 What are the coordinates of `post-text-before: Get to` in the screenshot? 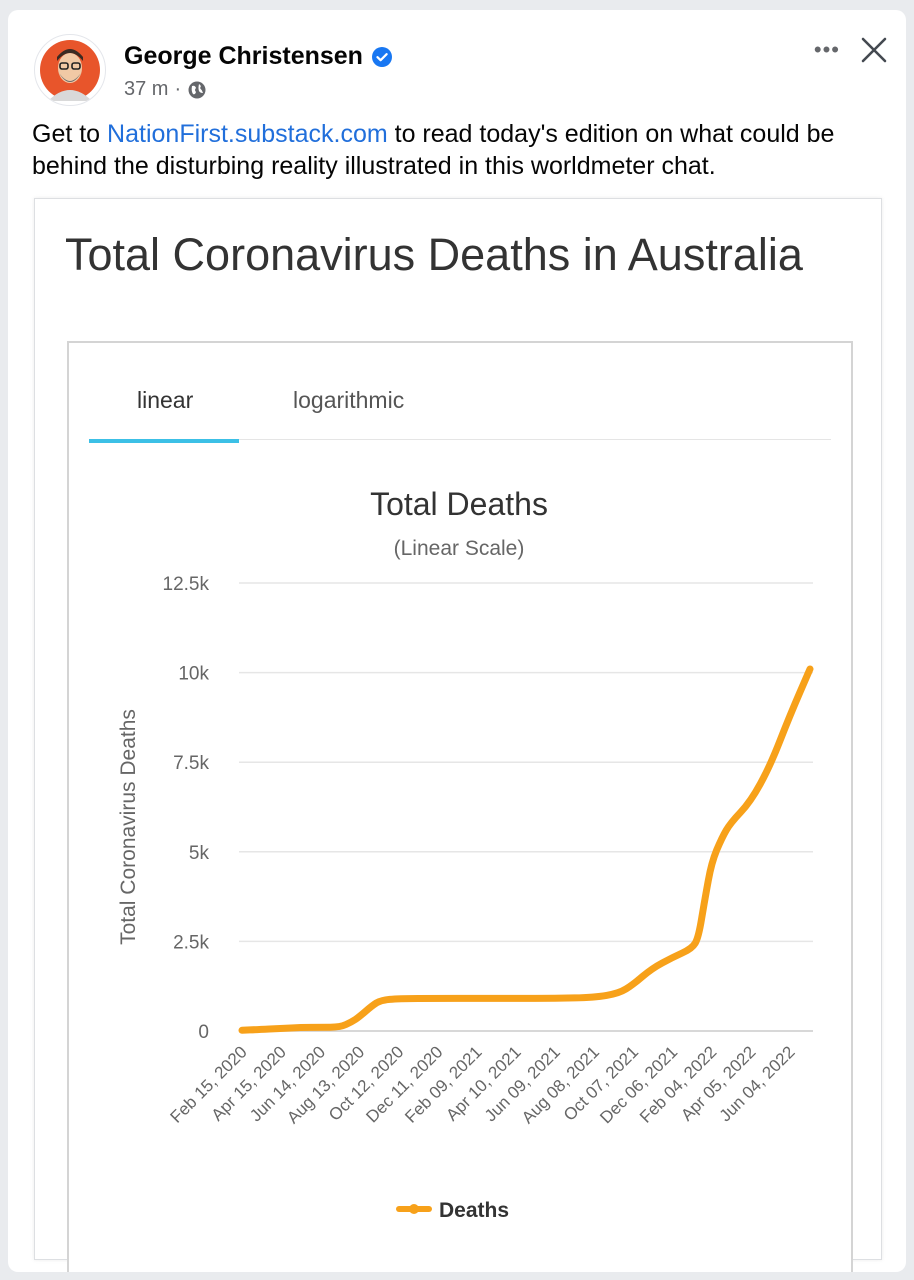 It's located at (70, 134).